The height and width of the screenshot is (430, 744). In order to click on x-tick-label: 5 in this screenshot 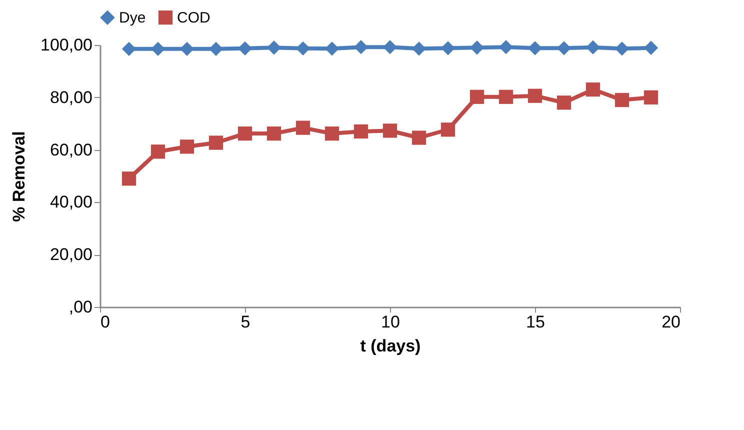, I will do `click(245, 322)`.